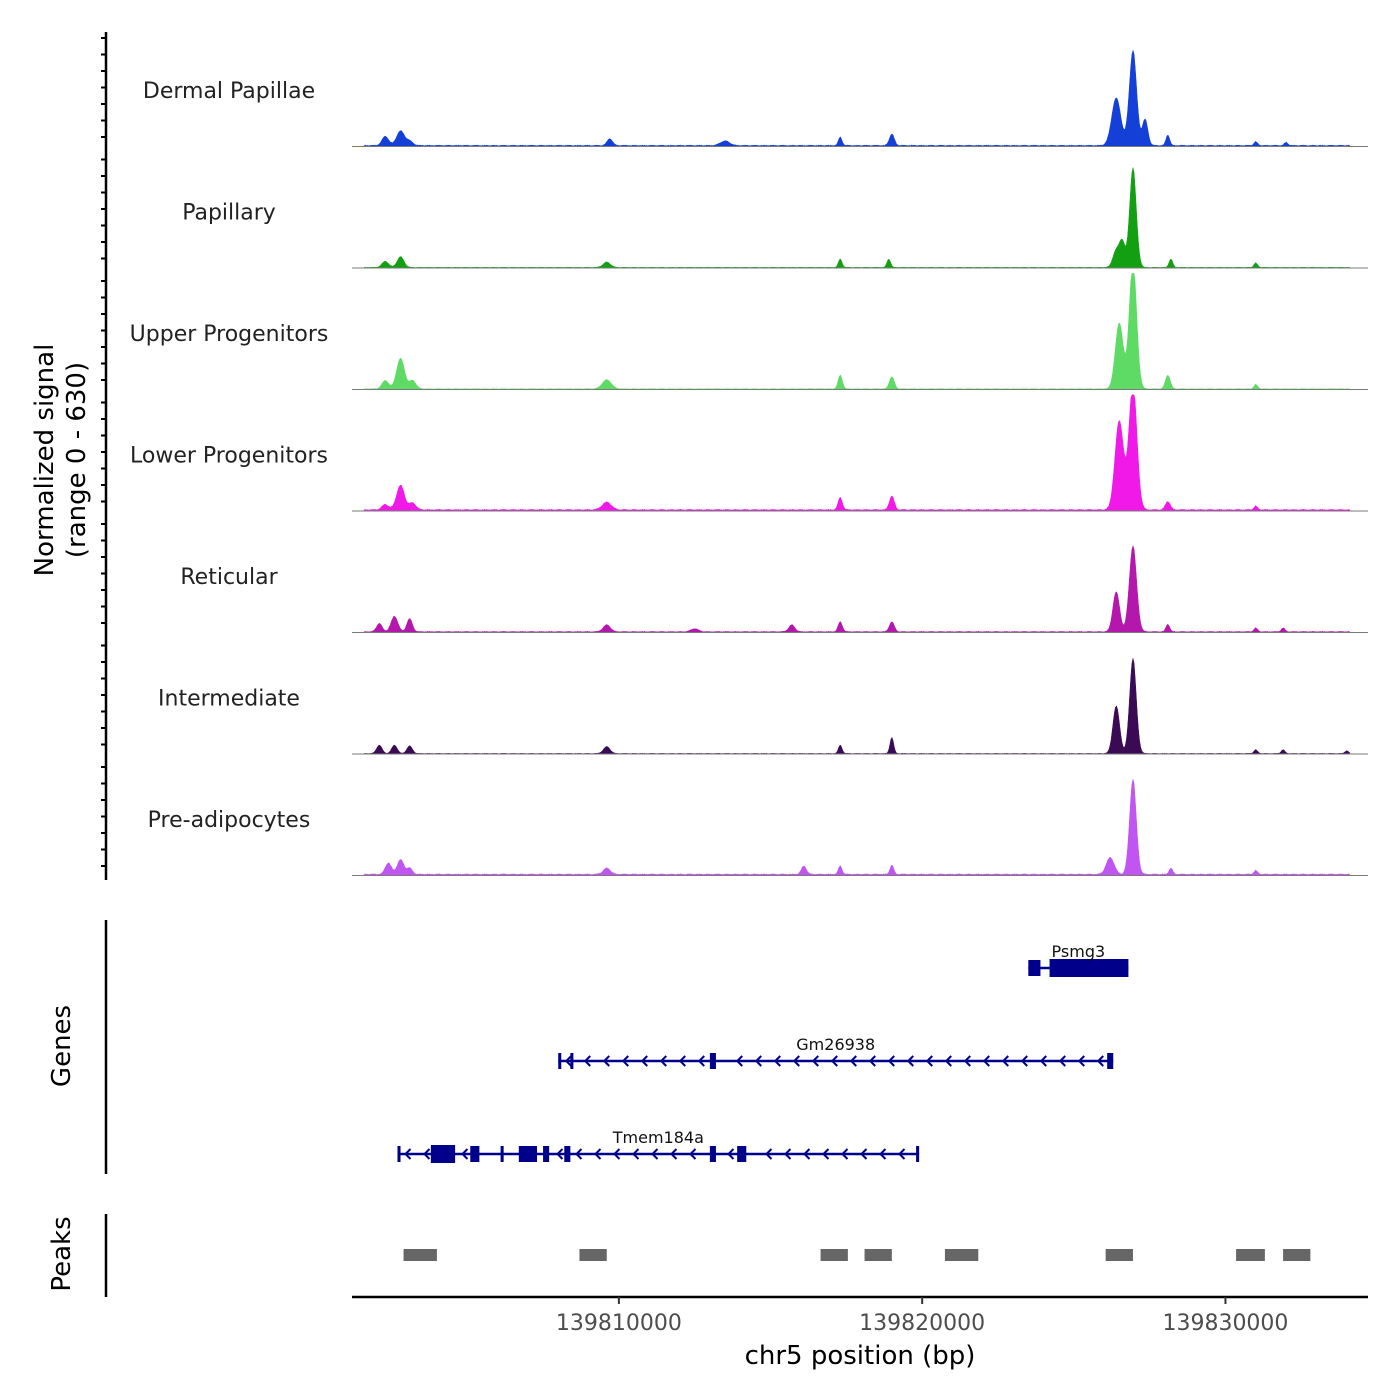  I want to click on track-reticular: Reticular, so click(774, 588).